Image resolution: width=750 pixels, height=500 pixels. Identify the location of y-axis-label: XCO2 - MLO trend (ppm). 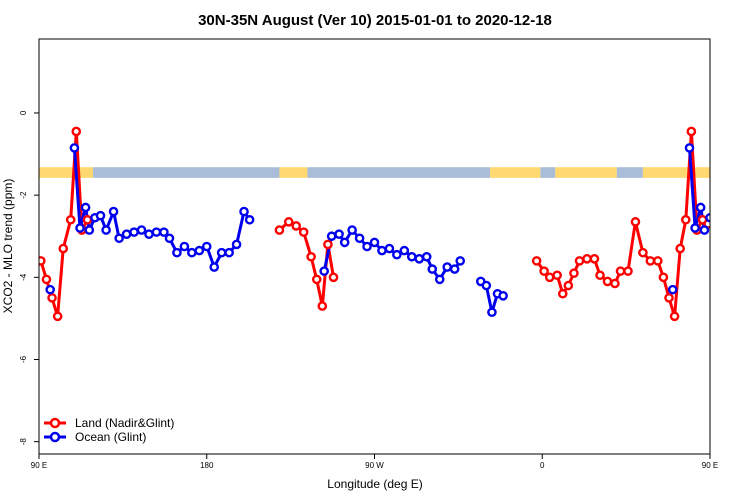
(8, 246).